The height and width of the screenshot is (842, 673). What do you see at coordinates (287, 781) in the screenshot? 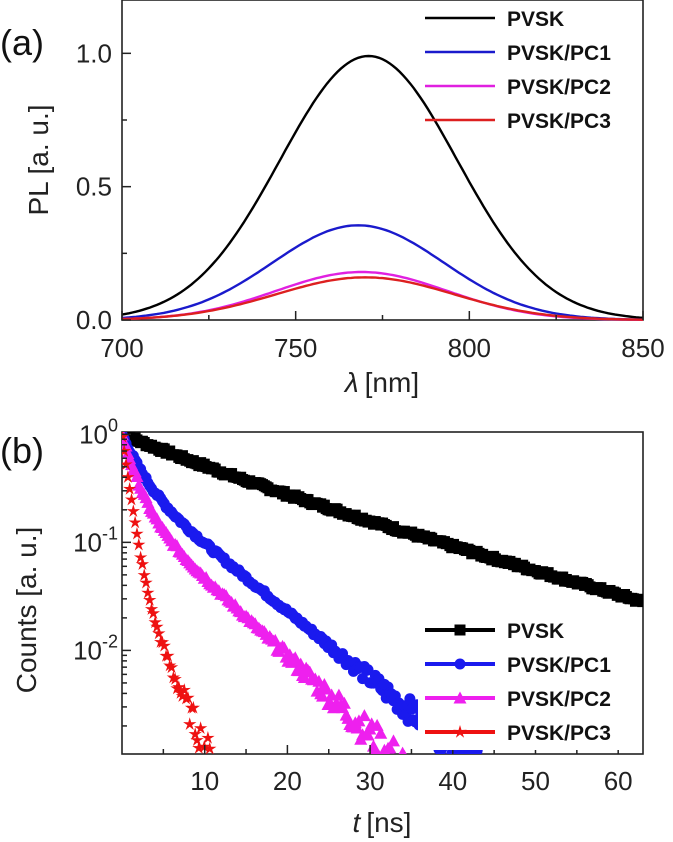
I see `trpl-x-tick-label-1: 20` at bounding box center [287, 781].